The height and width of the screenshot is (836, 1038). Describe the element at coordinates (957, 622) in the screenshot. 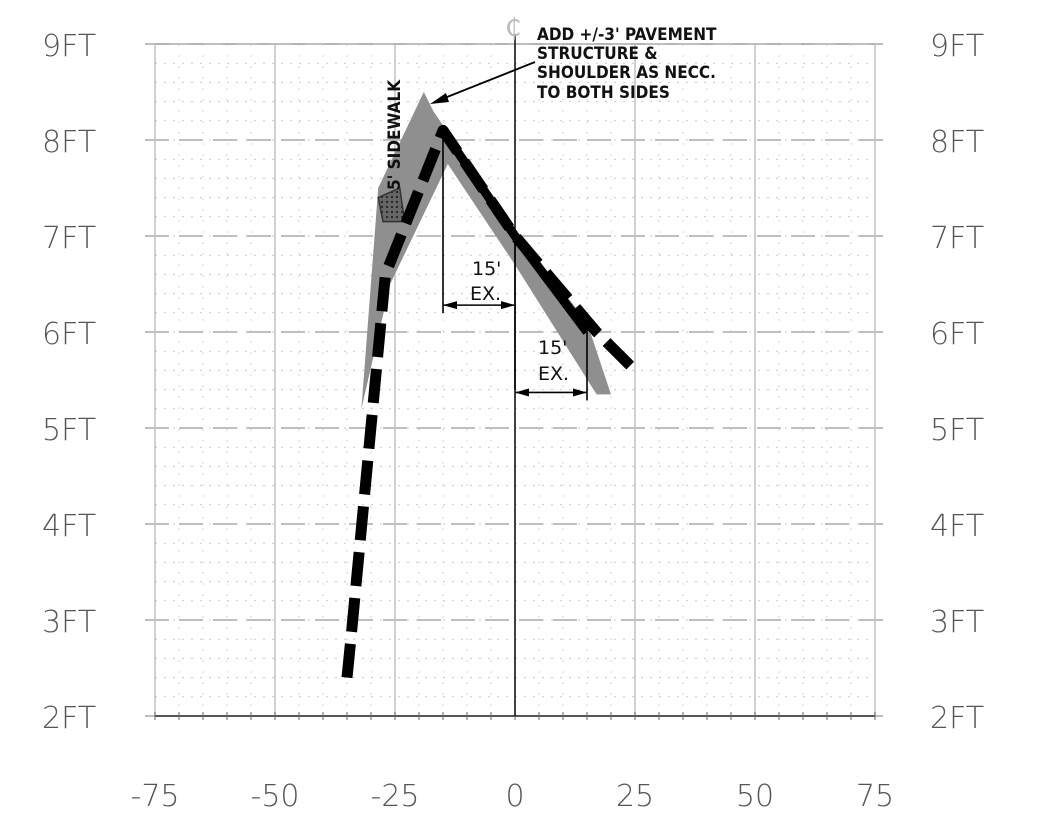

I see `y-tick-label-right: 3FT` at that location.